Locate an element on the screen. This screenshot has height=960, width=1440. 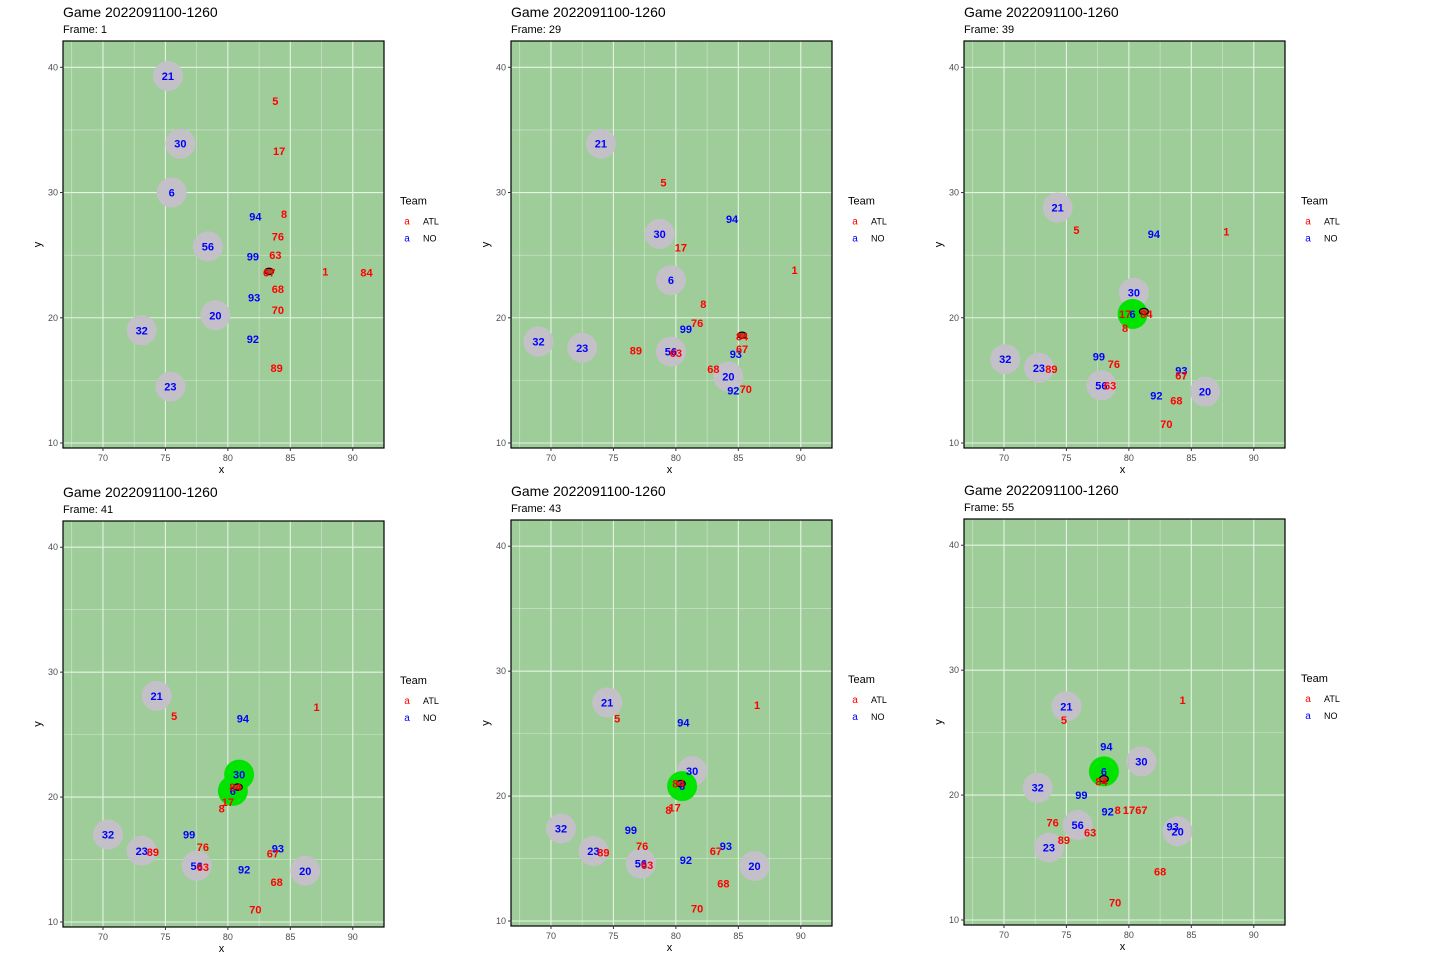
y-tick-label: 40 is located at coordinates (954, 545).